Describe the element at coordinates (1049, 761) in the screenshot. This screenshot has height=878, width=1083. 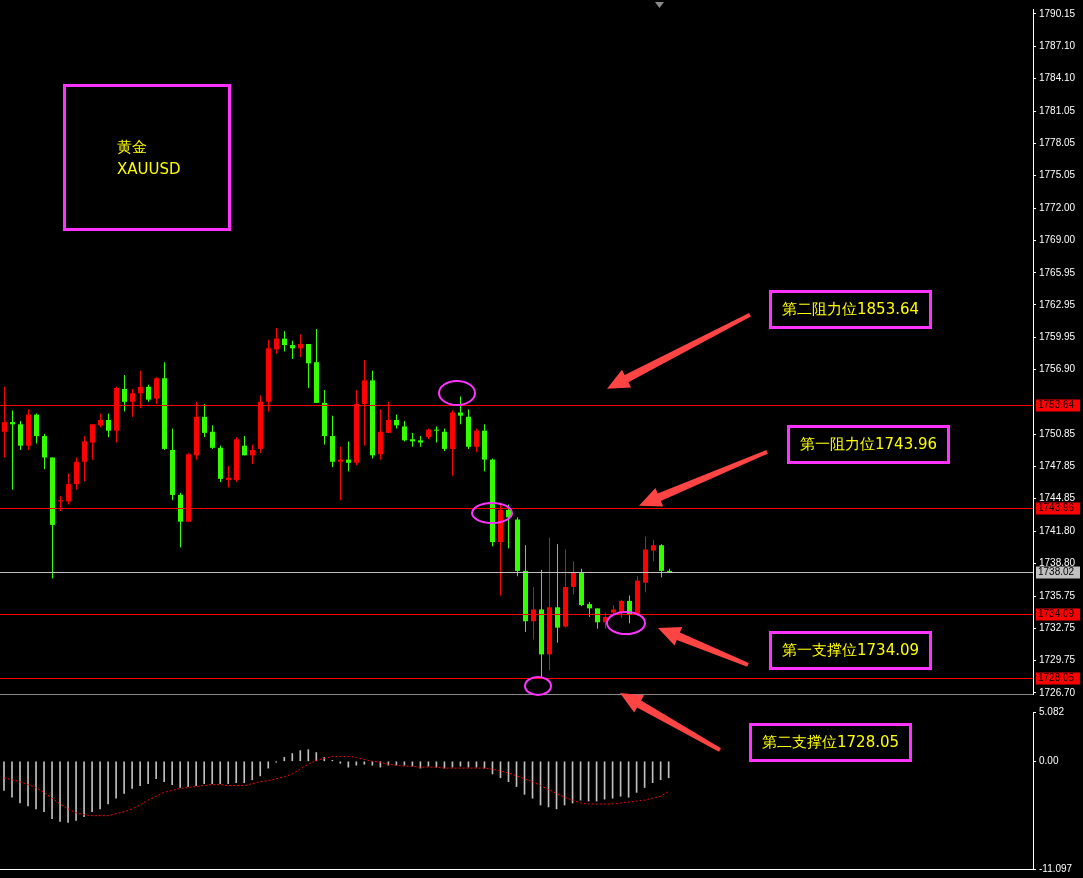
I see `y-tick-label: 0.00` at that location.